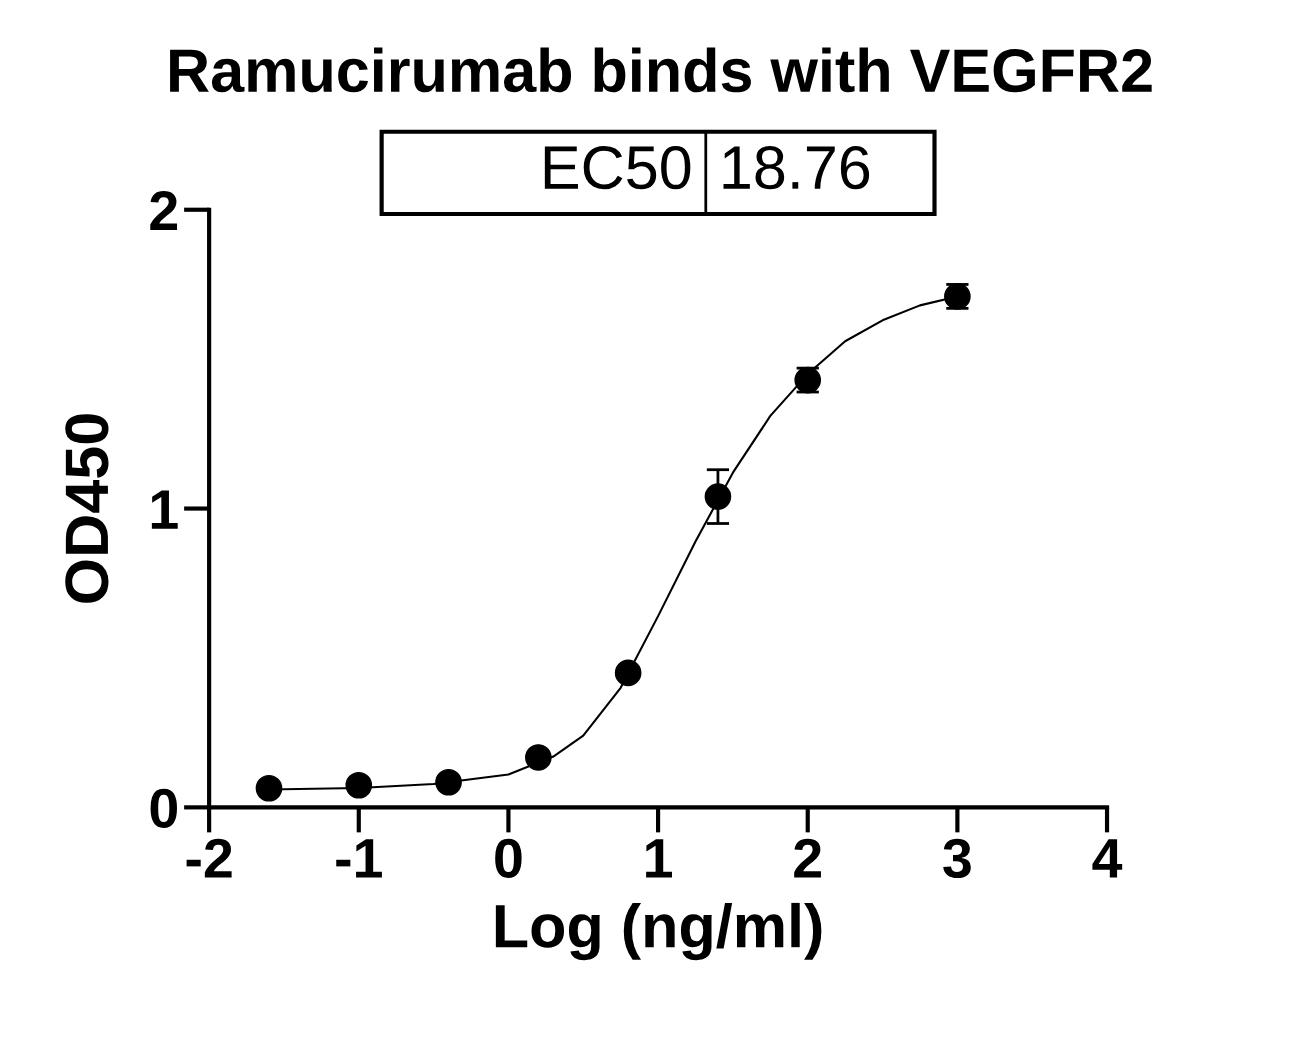 The height and width of the screenshot is (1054, 1307). What do you see at coordinates (87, 508) in the screenshot?
I see `y-axis-title: OD450` at bounding box center [87, 508].